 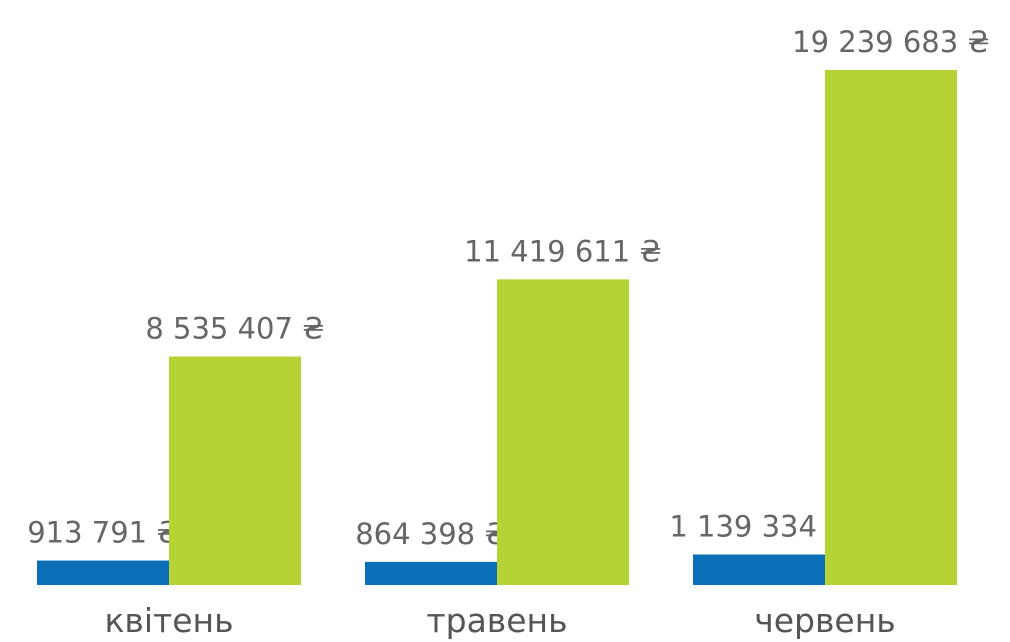 What do you see at coordinates (825, 620) in the screenshot?
I see `category-label: червень` at bounding box center [825, 620].